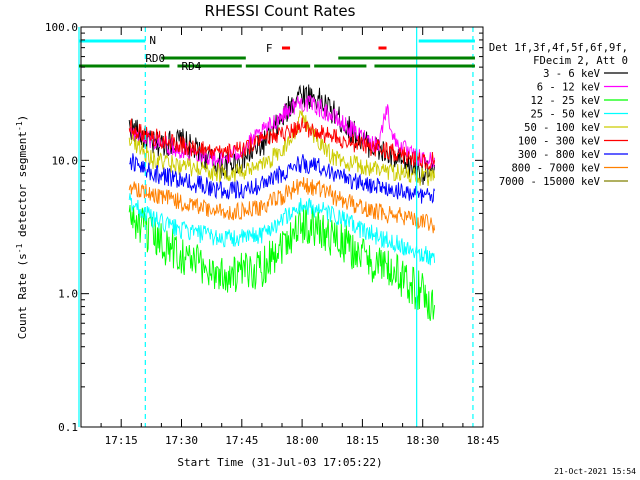 The width and height of the screenshot is (640, 480). Describe the element at coordinates (181, 440) in the screenshot. I see `x-tick-label: 17:30` at that location.